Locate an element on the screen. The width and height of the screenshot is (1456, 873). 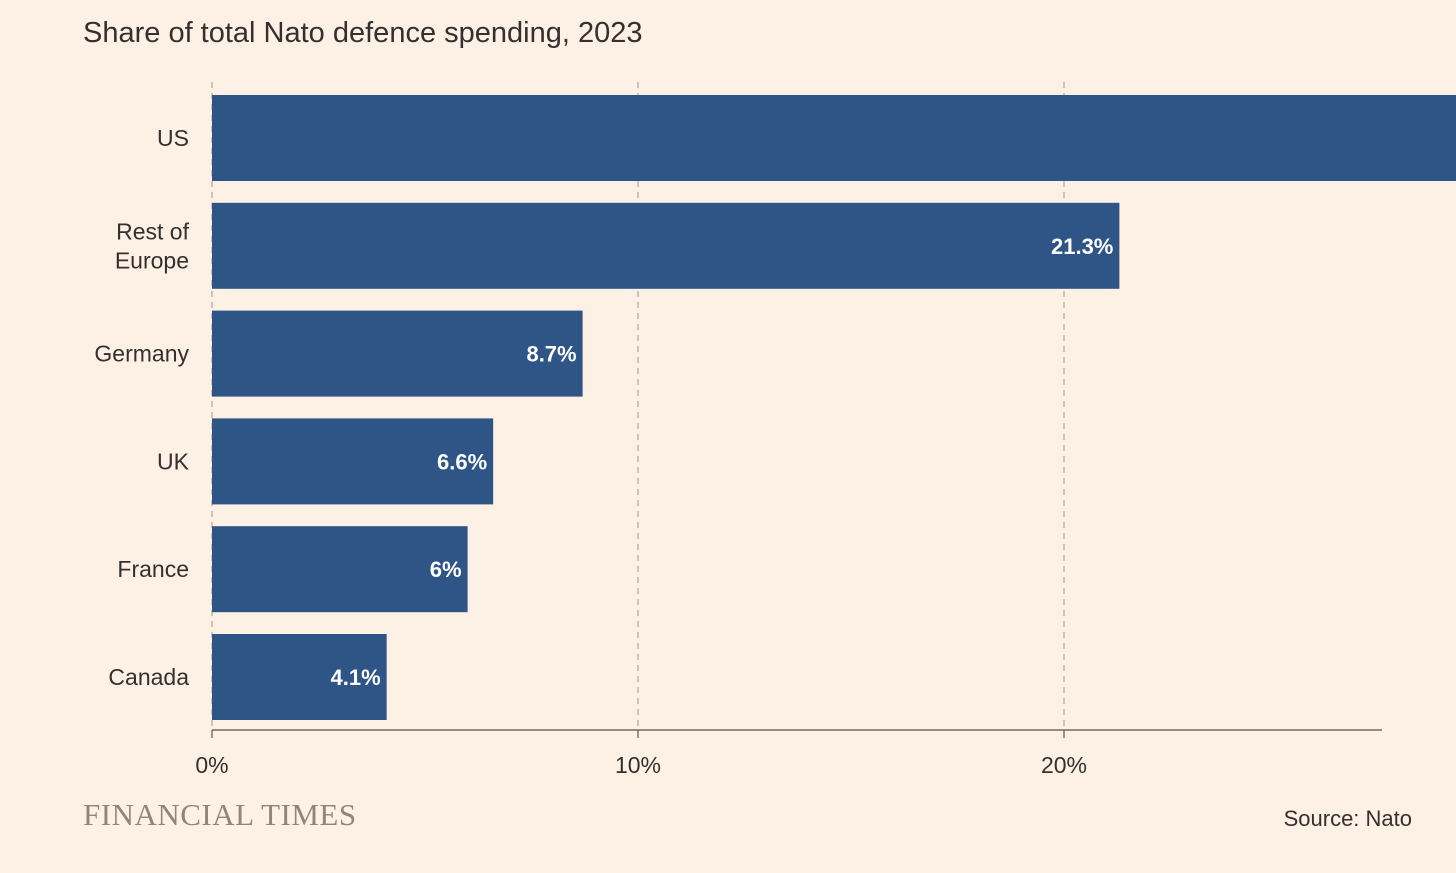
category-label-line: US is located at coordinates (173, 138).